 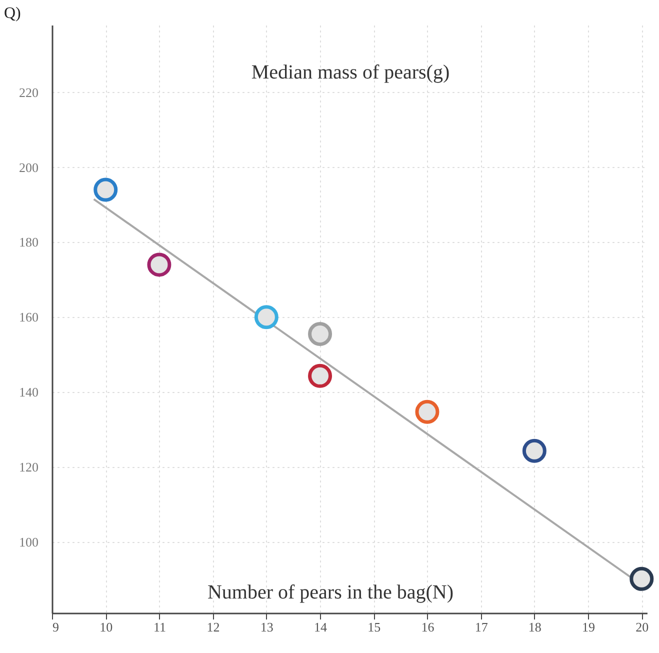 I want to click on y-tick-label: 100, so click(x=28, y=542).